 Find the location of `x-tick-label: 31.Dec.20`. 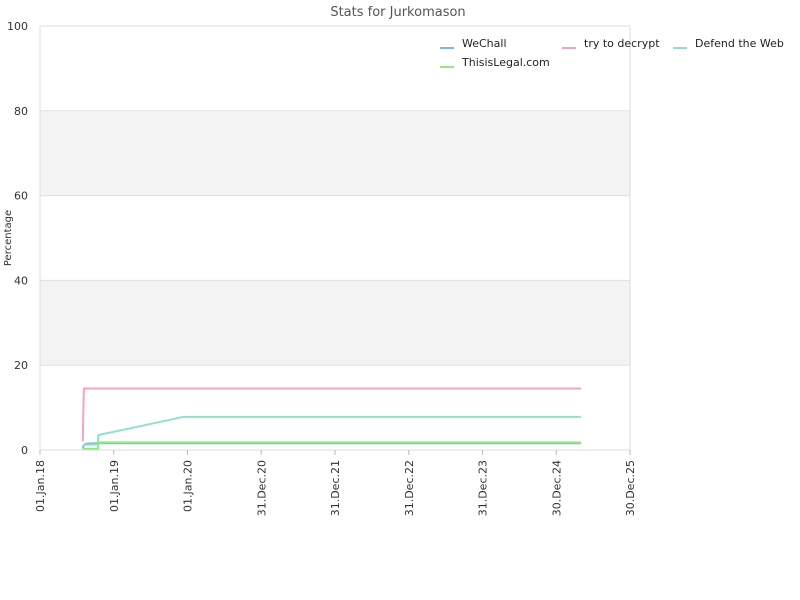

x-tick-label: 31.Dec.20 is located at coordinates (261, 488).